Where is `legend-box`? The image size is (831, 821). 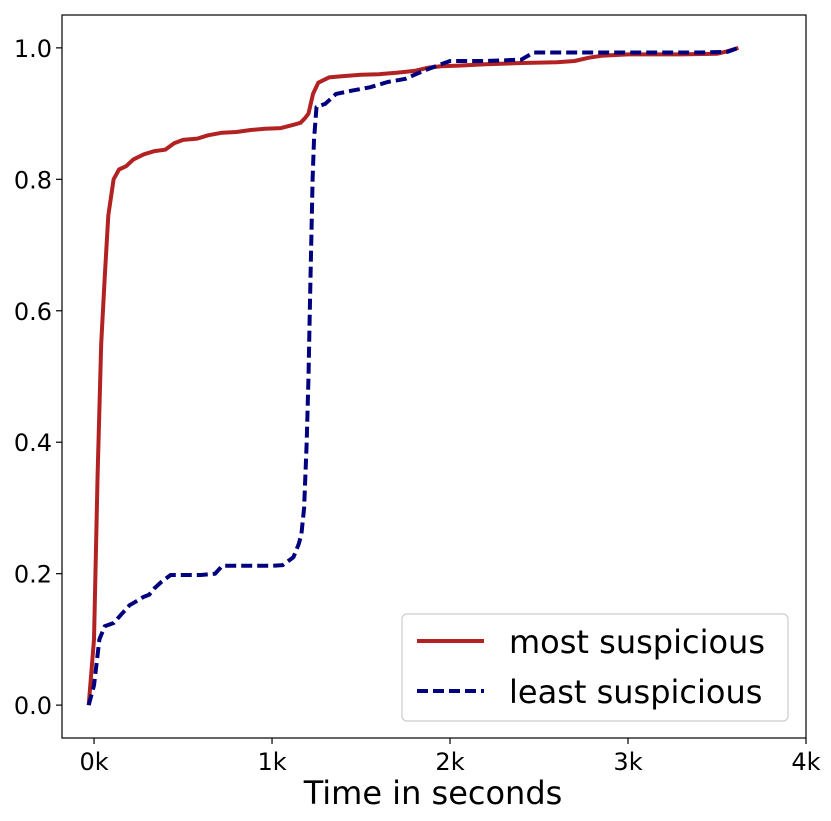 legend-box is located at coordinates (595, 667).